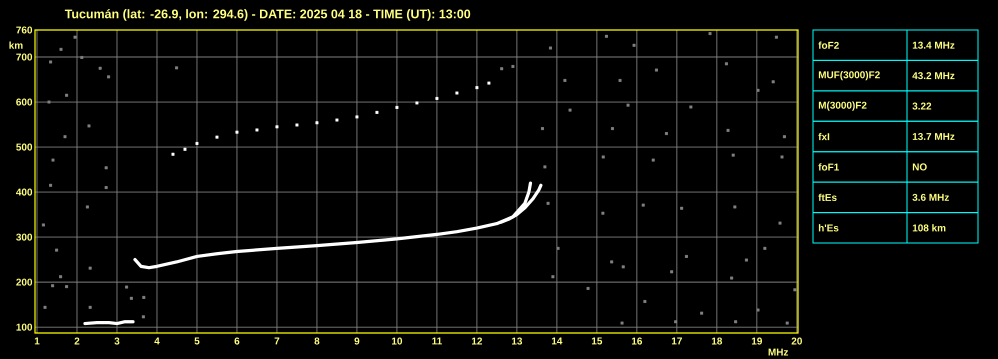 This screenshot has height=359, width=998. Describe the element at coordinates (24, 192) in the screenshot. I see `y-tick-label: 400` at that location.